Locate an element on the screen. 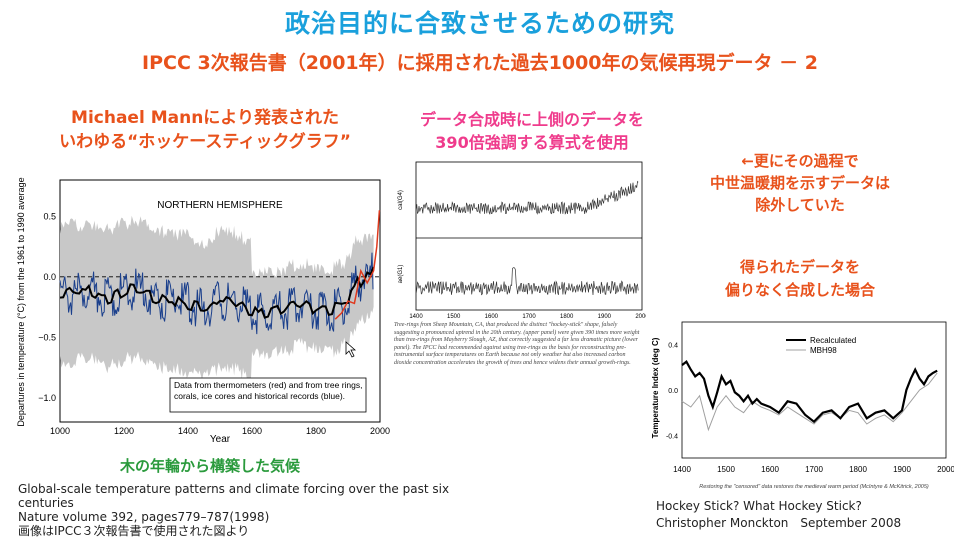 This screenshot has width=960, height=540. left-heading-line2: いわゆる“ホッケースティックグラフ” is located at coordinates (205, 142).